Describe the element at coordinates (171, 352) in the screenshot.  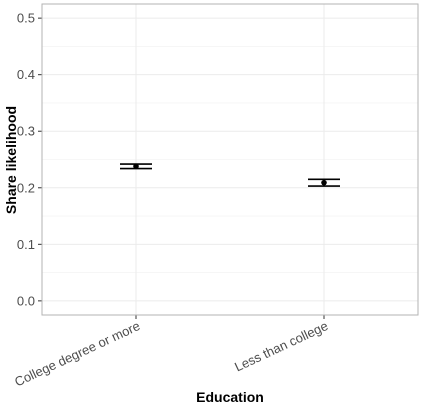
I see `x-tick-marks: College degree or more Less than college` at that location.